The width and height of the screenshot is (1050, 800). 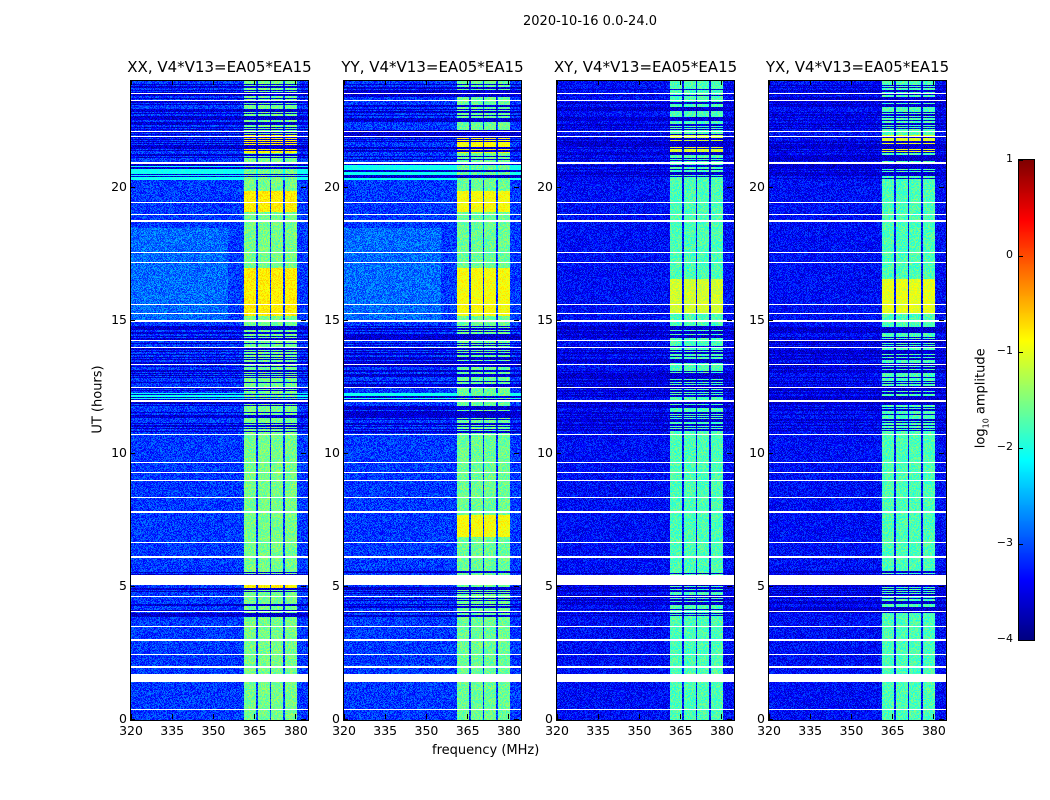 I want to click on x-tick-label: 380, so click(x=508, y=730).